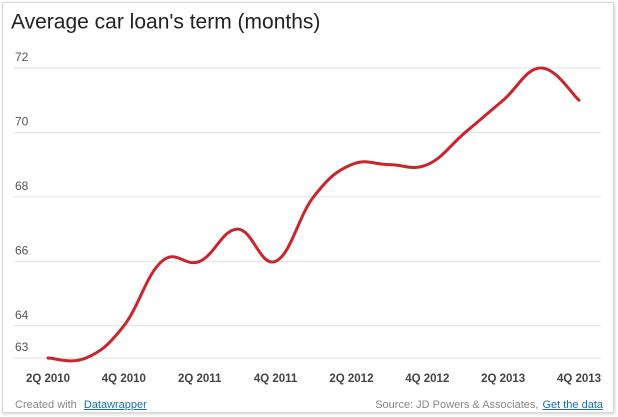  What do you see at coordinates (579, 379) in the screenshot?
I see `x-tick-label: 4Q 2013` at bounding box center [579, 379].